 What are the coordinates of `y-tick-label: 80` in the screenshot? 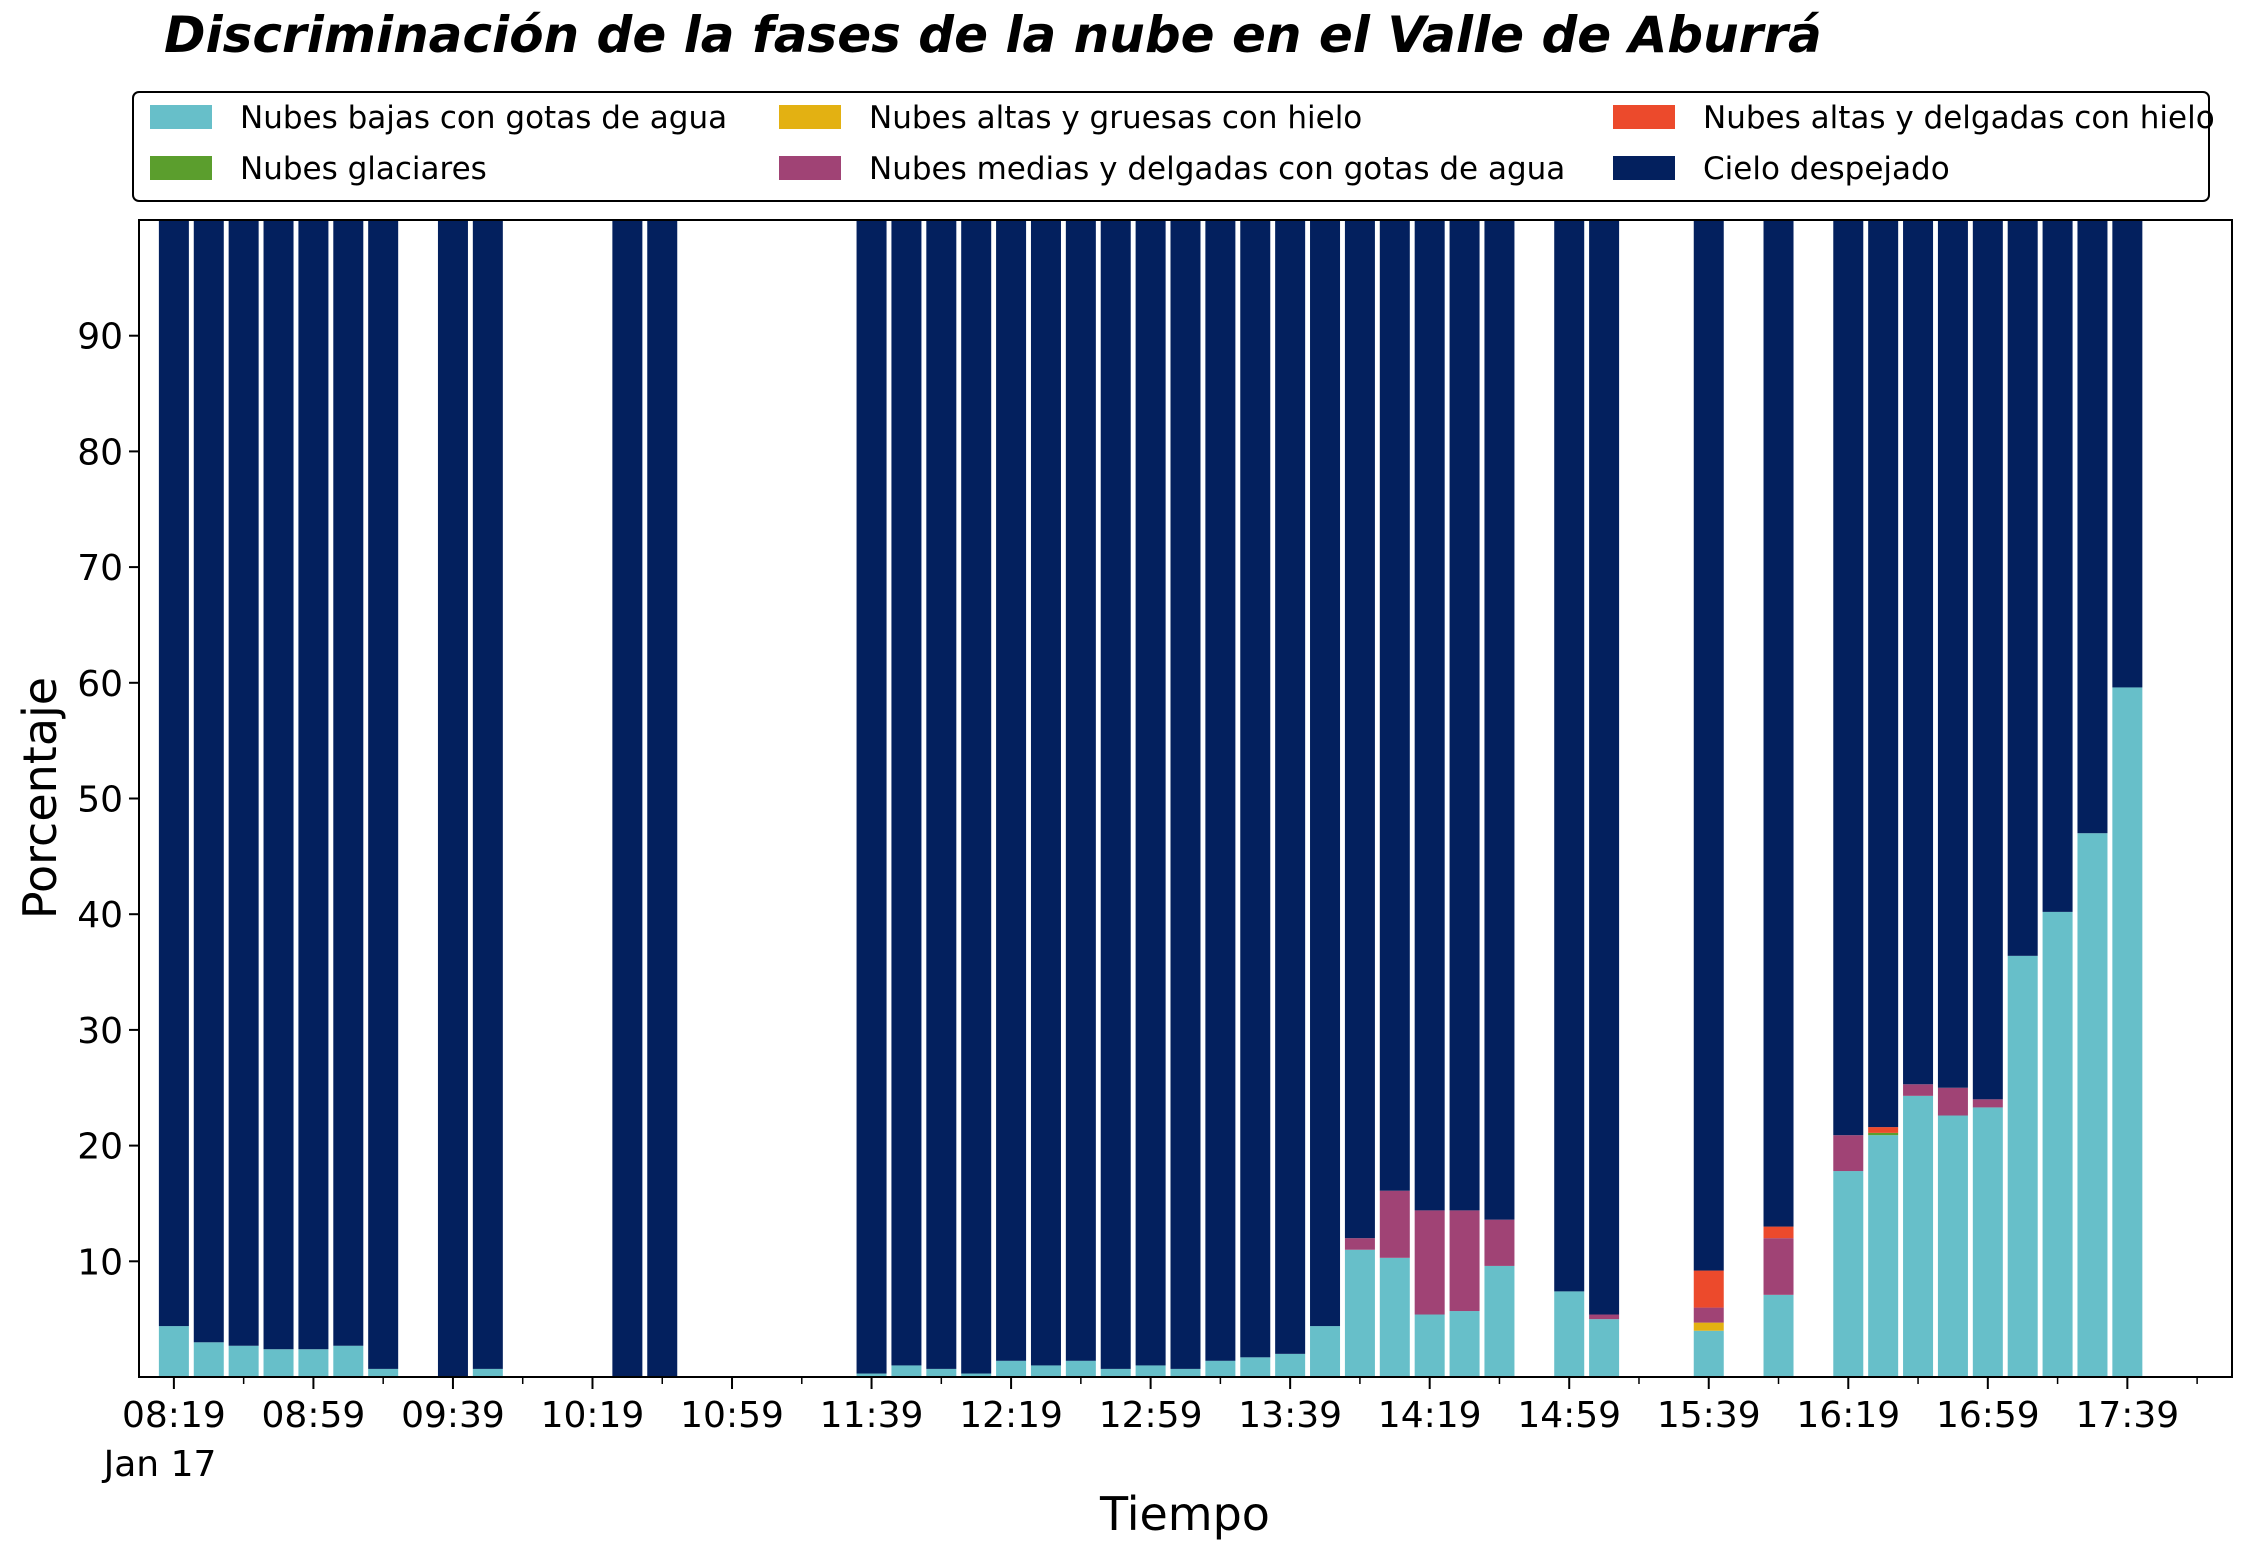 It's located at (100, 452).